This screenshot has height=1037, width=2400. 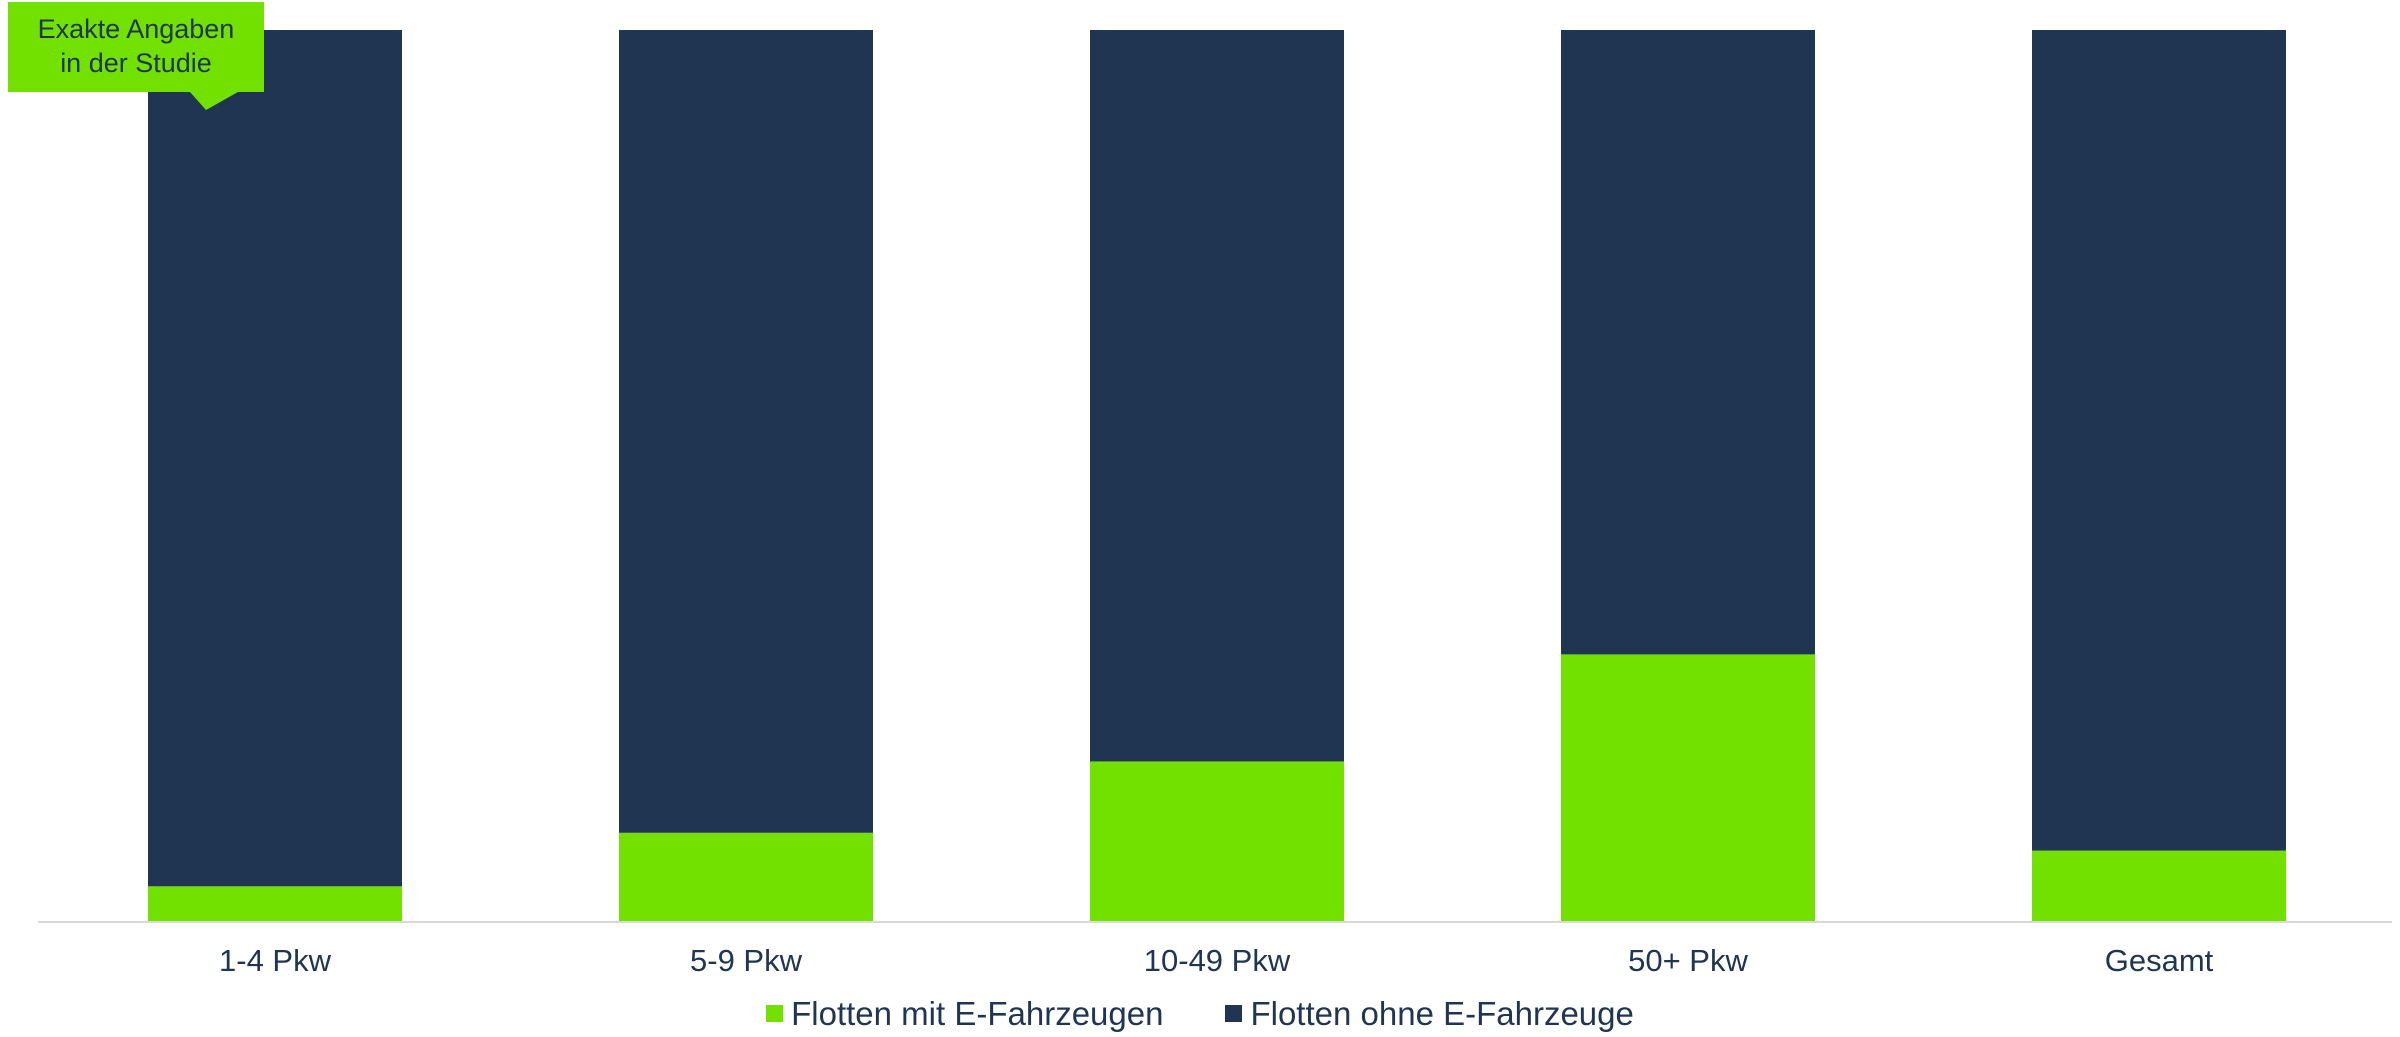 What do you see at coordinates (2159, 960) in the screenshot?
I see `x-tick-label-4: Gesamt` at bounding box center [2159, 960].